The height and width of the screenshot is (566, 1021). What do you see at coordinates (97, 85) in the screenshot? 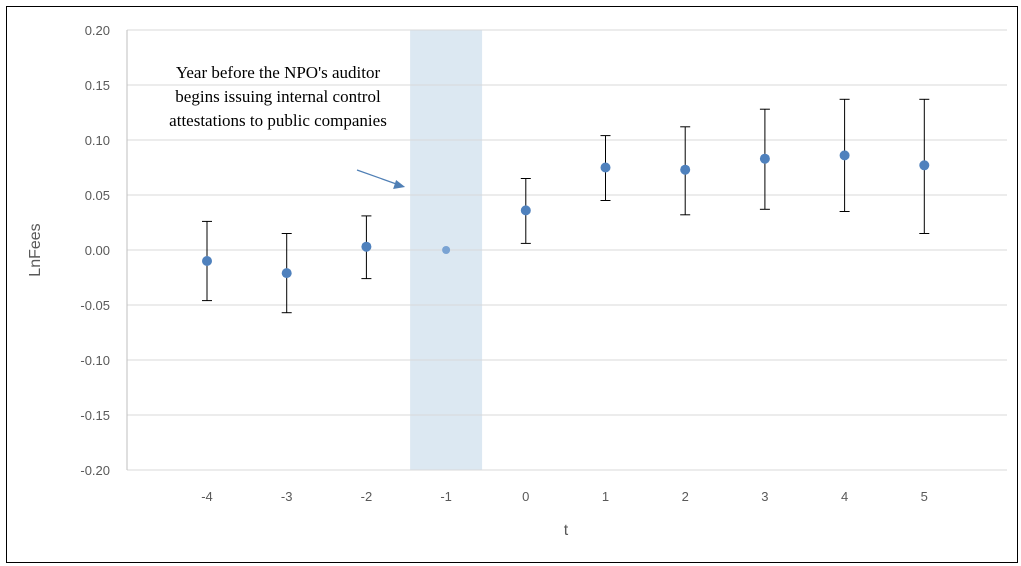
I see `y-tick-label: 0.15` at bounding box center [97, 85].